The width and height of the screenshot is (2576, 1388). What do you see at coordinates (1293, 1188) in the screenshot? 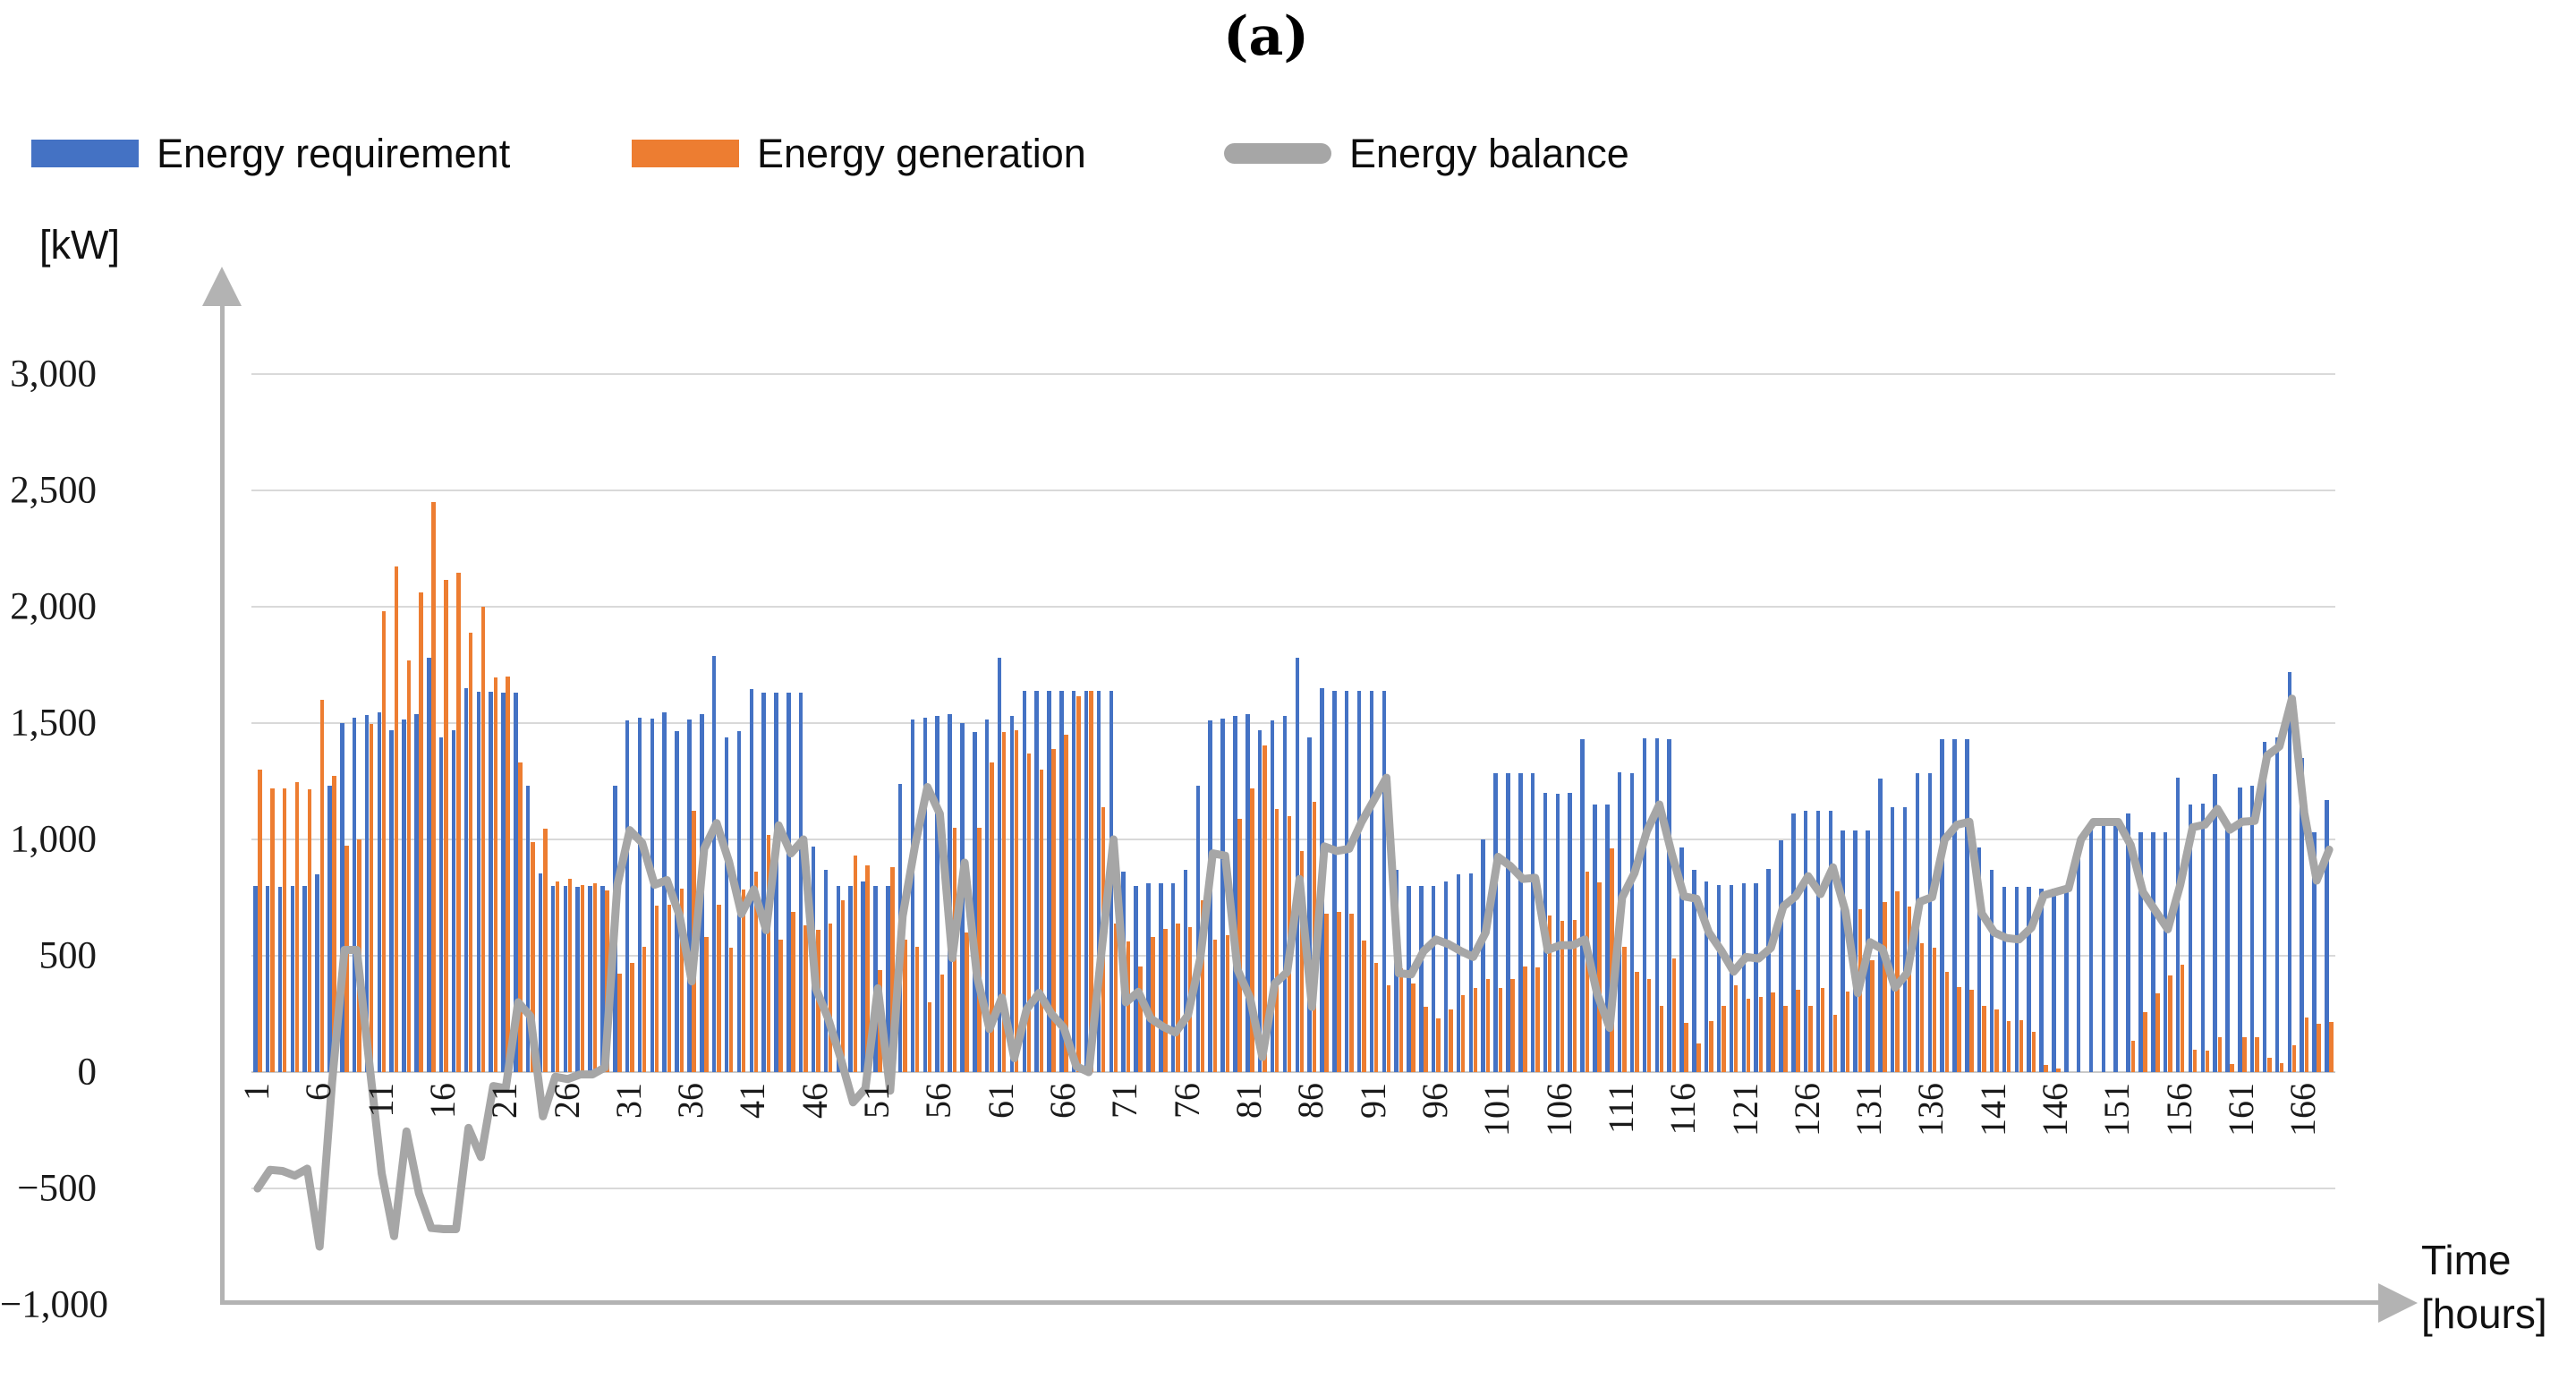
I see `gridline--500` at bounding box center [1293, 1188].